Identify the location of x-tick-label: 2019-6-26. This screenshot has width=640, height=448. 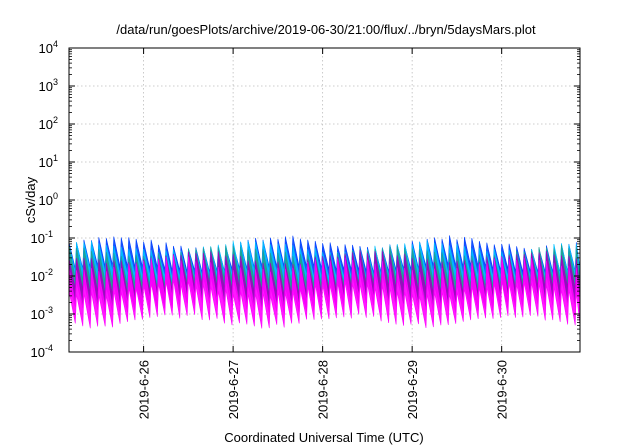
(144, 389).